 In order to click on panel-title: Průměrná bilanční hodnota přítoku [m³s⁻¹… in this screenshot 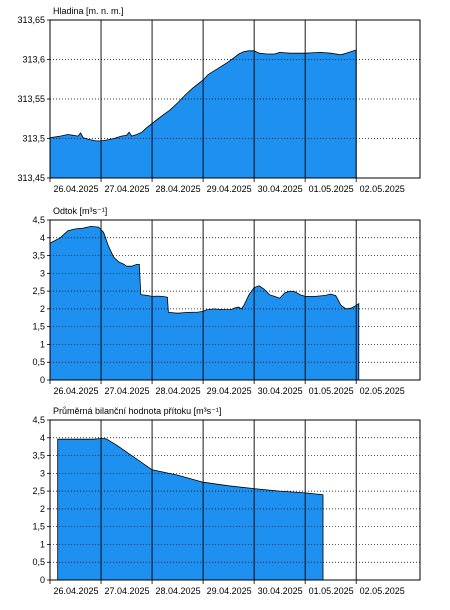, I will do `click(137, 411)`.